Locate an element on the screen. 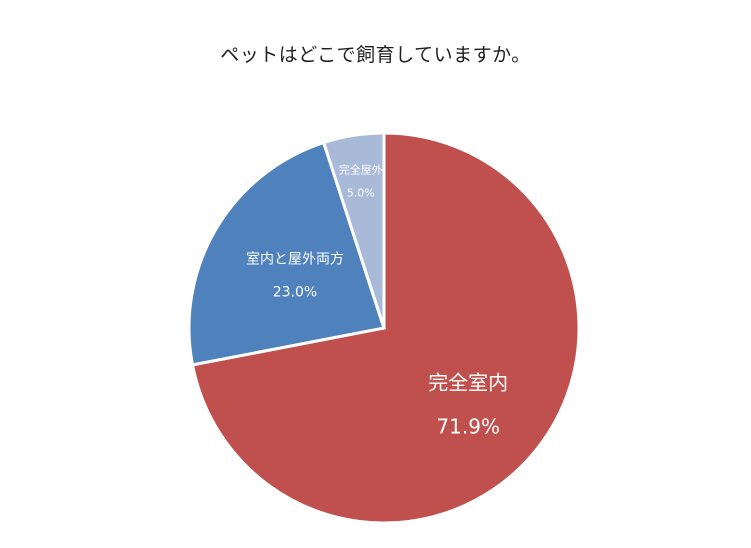 The height and width of the screenshot is (548, 751). slice-value-label: 5.0% is located at coordinates (361, 193).